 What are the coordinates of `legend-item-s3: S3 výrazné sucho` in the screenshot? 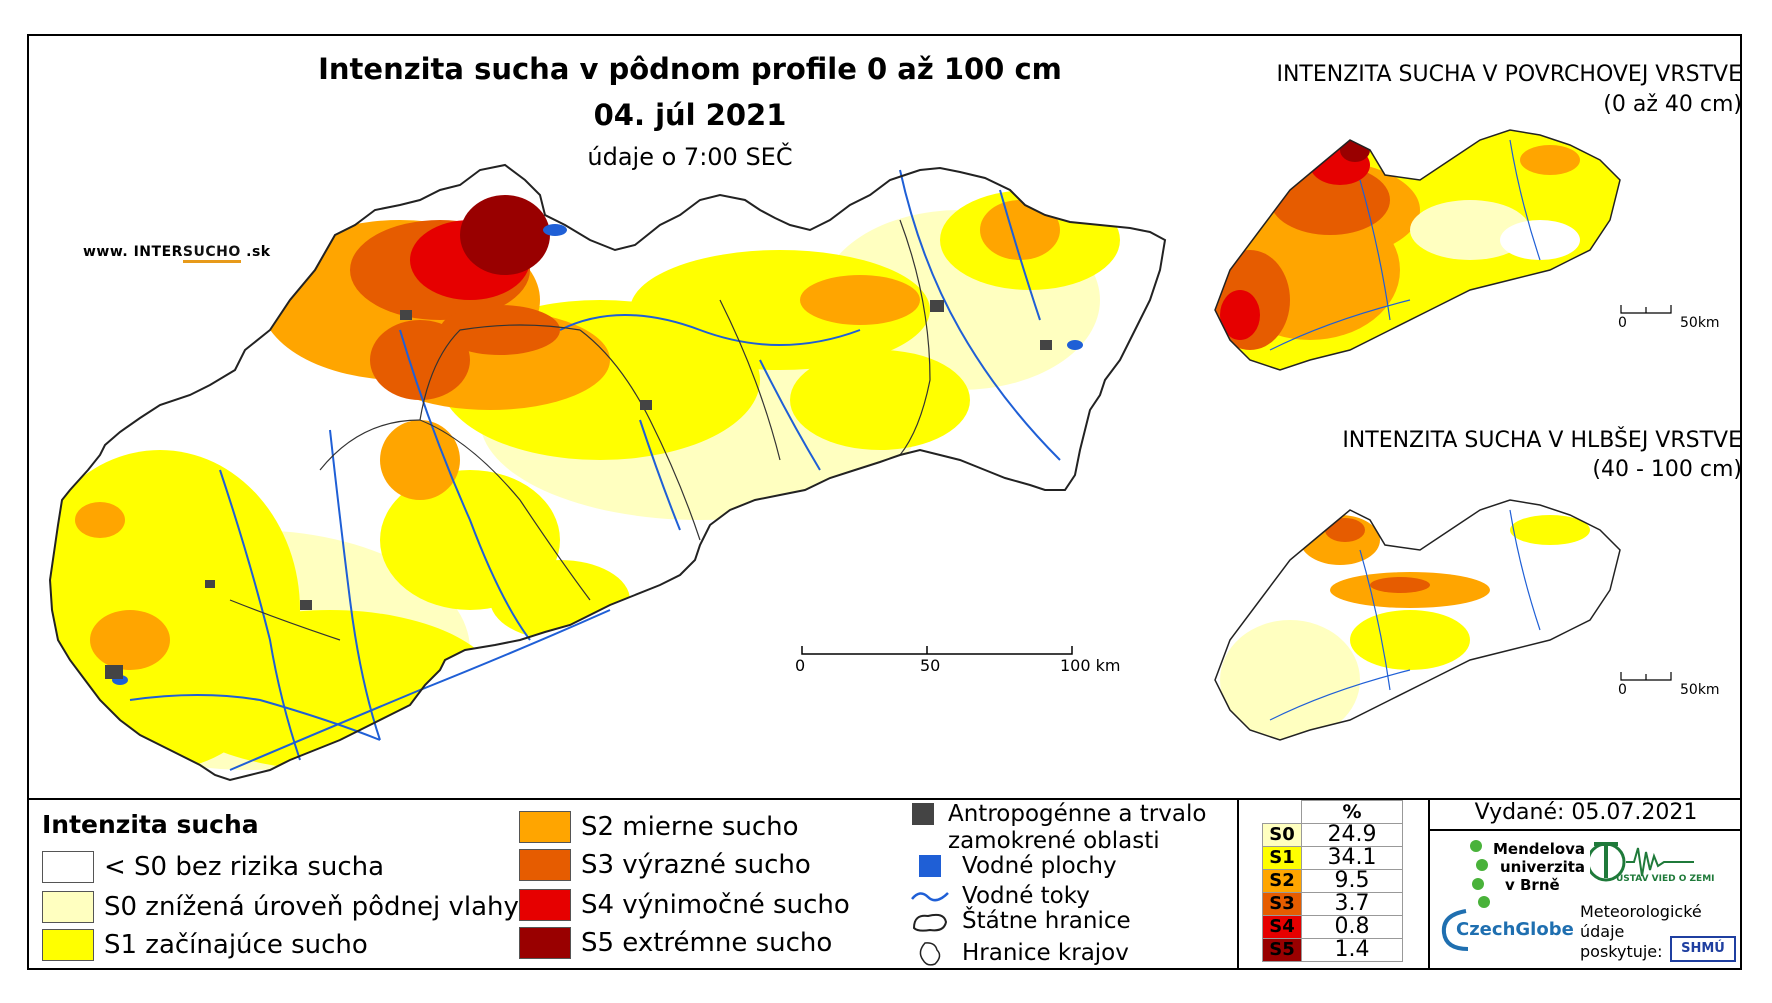 It's located at (665, 865).